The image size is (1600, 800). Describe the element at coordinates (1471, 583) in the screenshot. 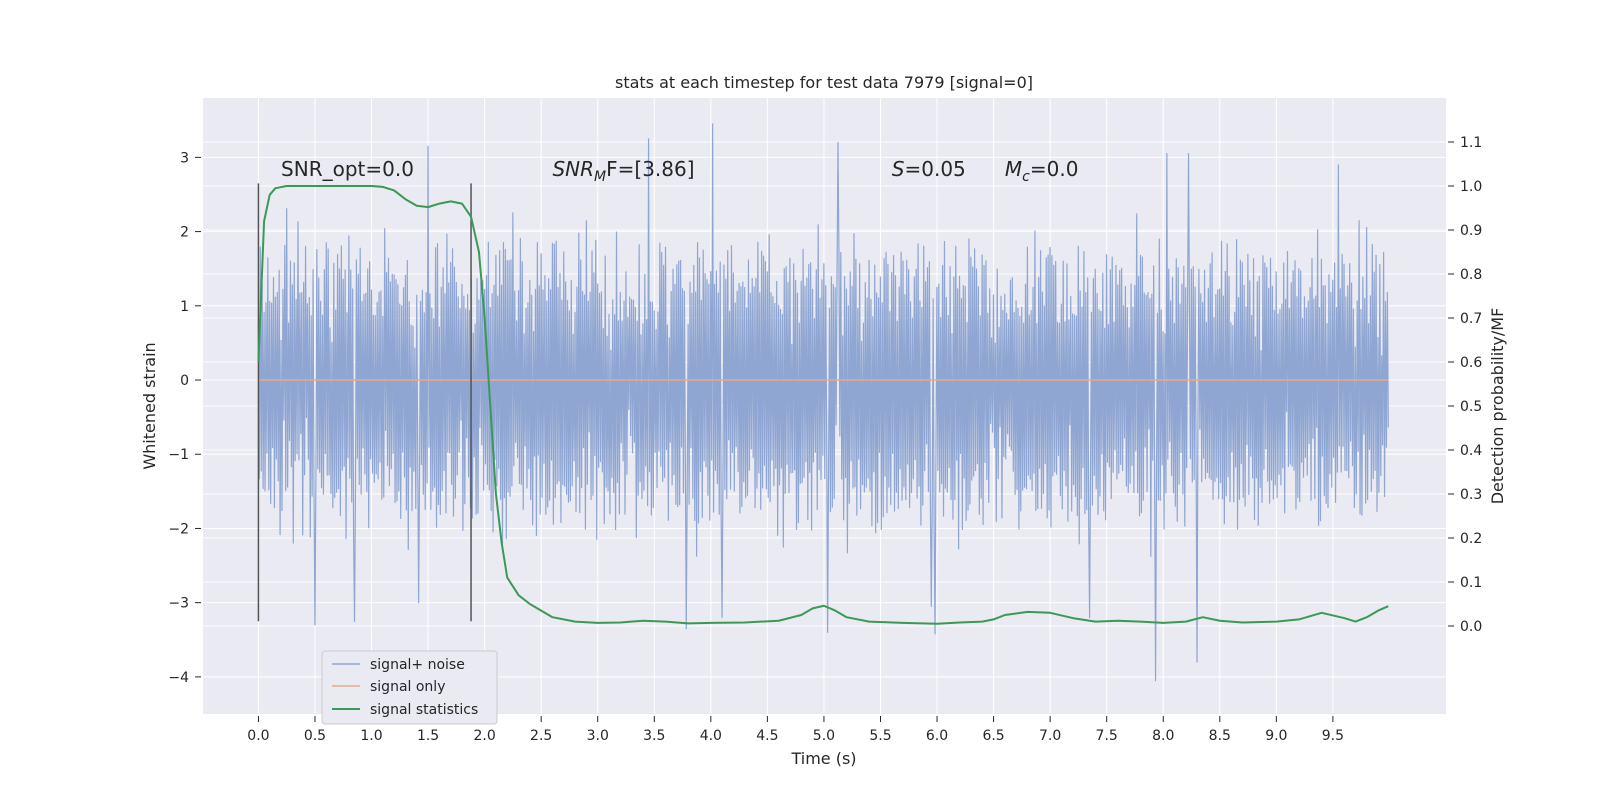

I see `y2-tick-label: 0.1` at that location.